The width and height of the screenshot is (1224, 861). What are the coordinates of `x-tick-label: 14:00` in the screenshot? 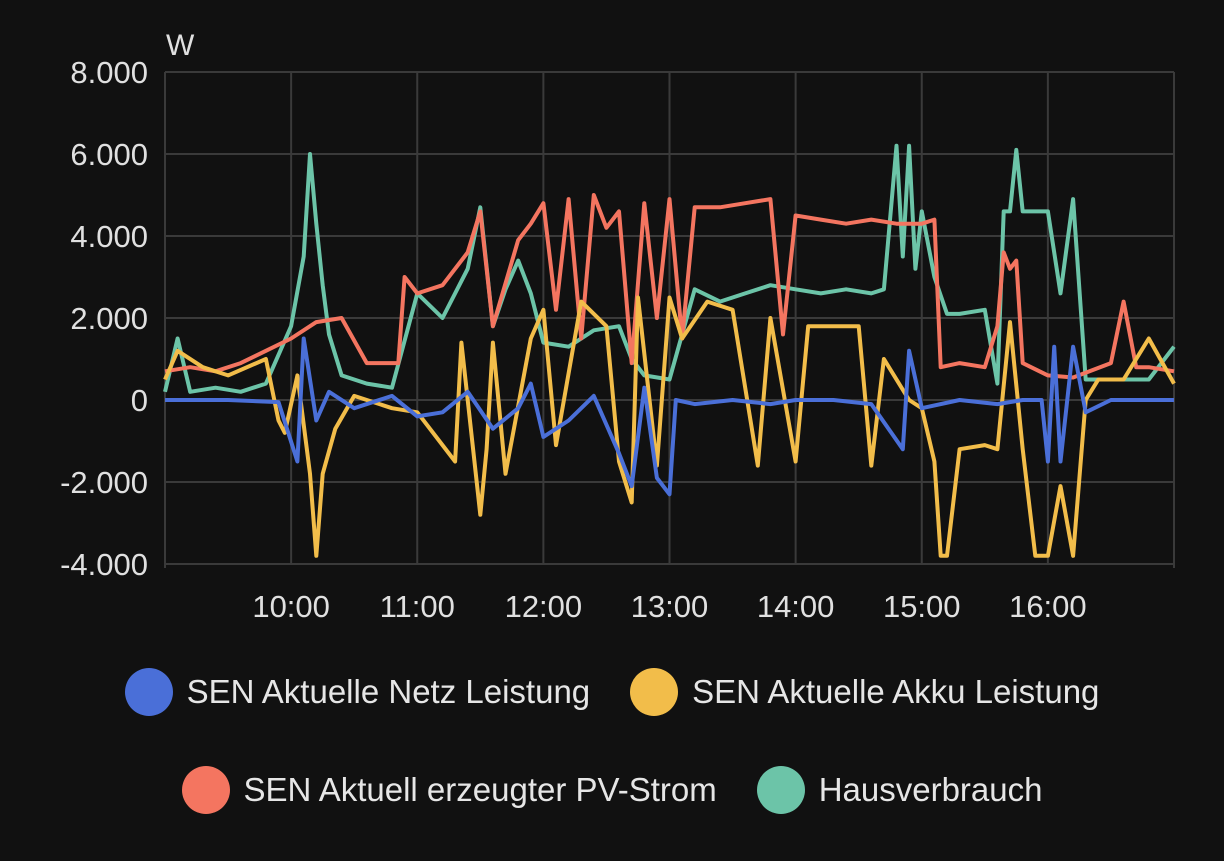 It's located at (796, 606).